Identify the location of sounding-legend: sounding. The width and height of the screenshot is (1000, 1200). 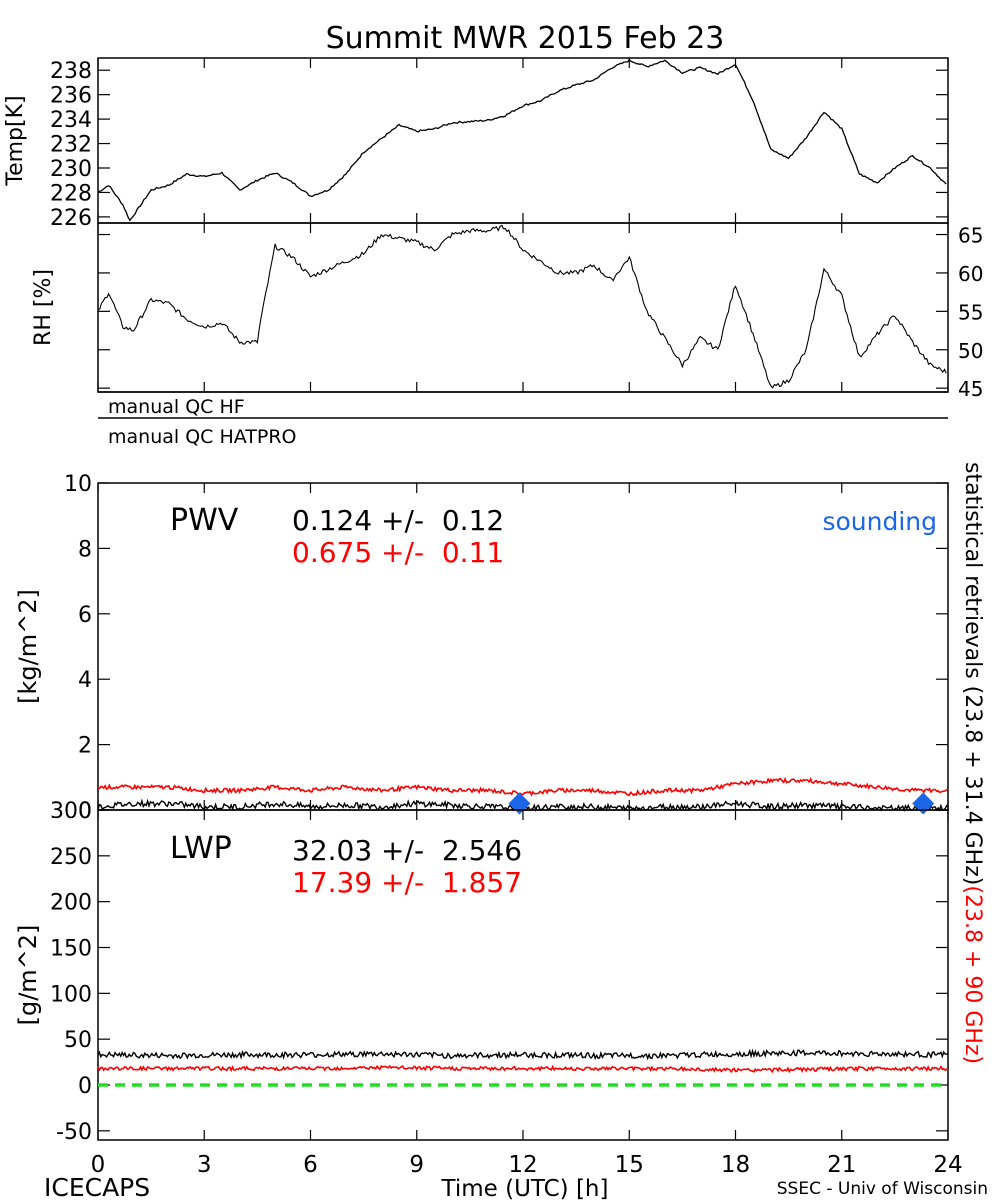
(879, 521).